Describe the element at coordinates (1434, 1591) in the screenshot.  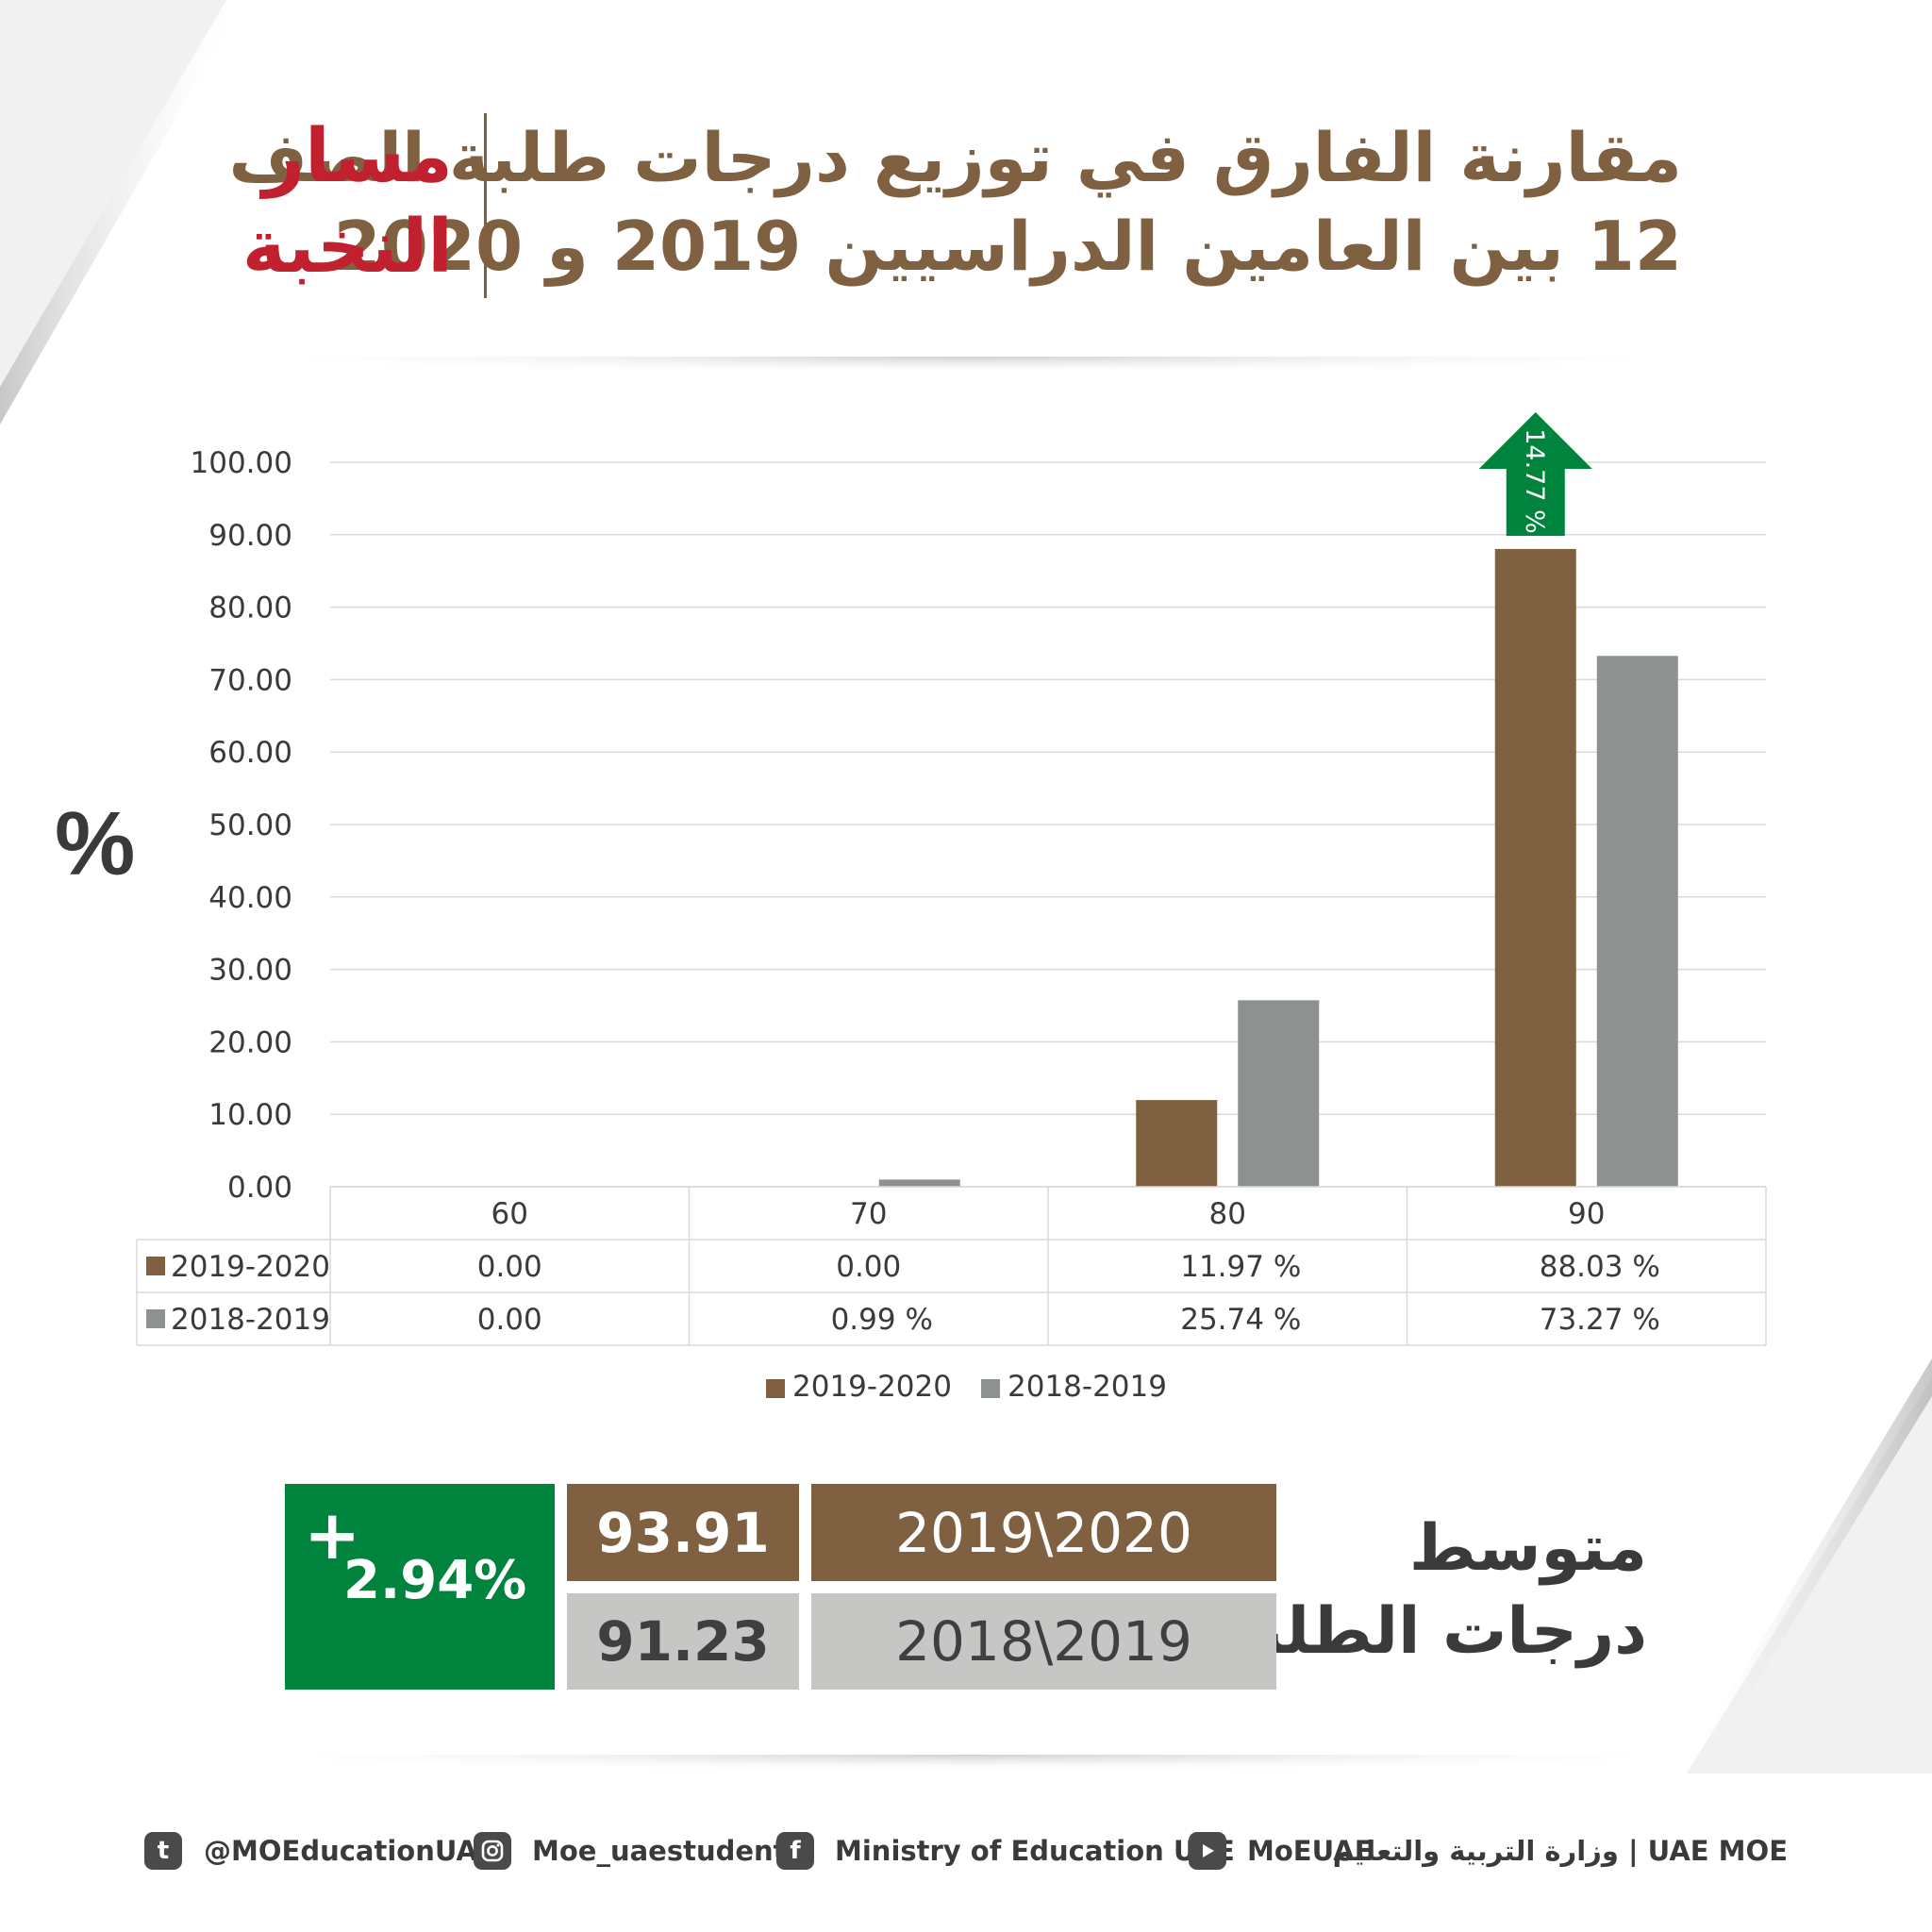
I see `average-grades-label: متوسط درجات الطلبة` at that location.